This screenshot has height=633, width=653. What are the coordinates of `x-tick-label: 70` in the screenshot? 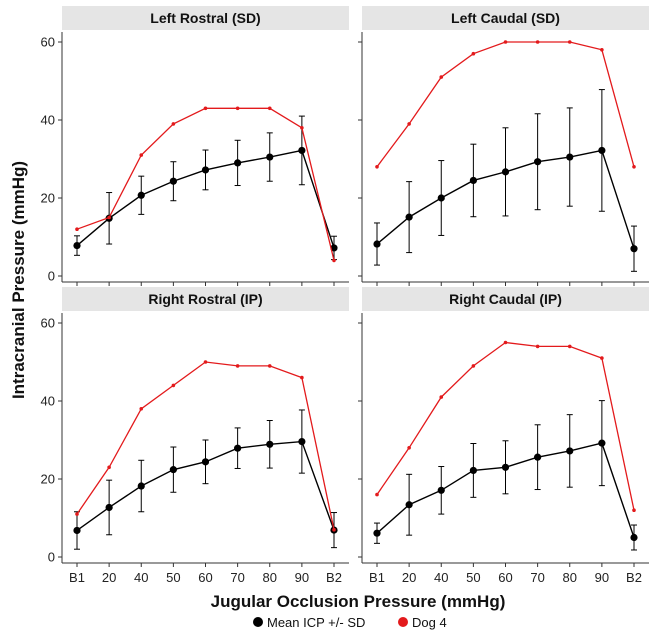 It's located at (537, 577).